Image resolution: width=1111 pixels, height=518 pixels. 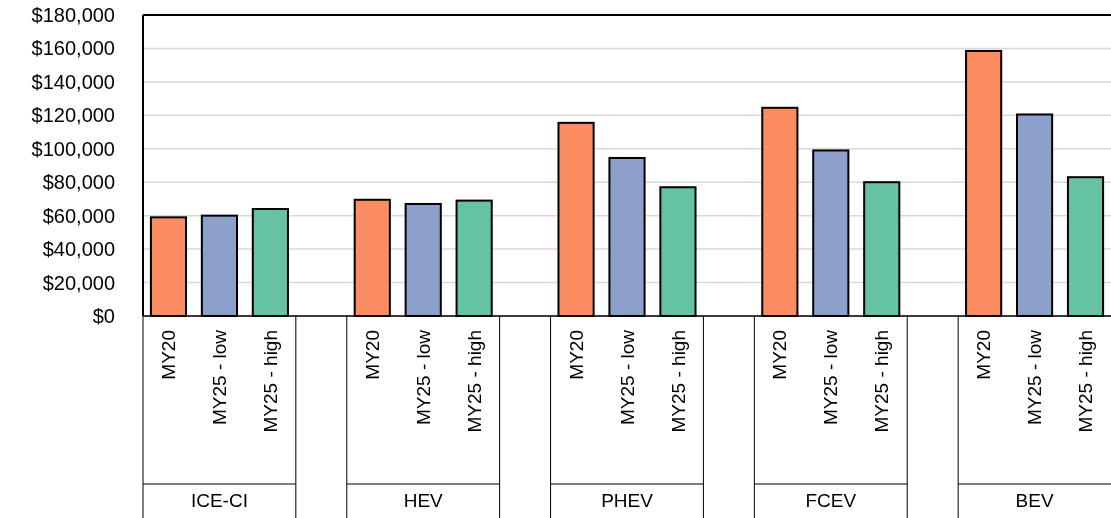 What do you see at coordinates (78, 215) in the screenshot?
I see `y-tick-label: $60,000` at bounding box center [78, 215].